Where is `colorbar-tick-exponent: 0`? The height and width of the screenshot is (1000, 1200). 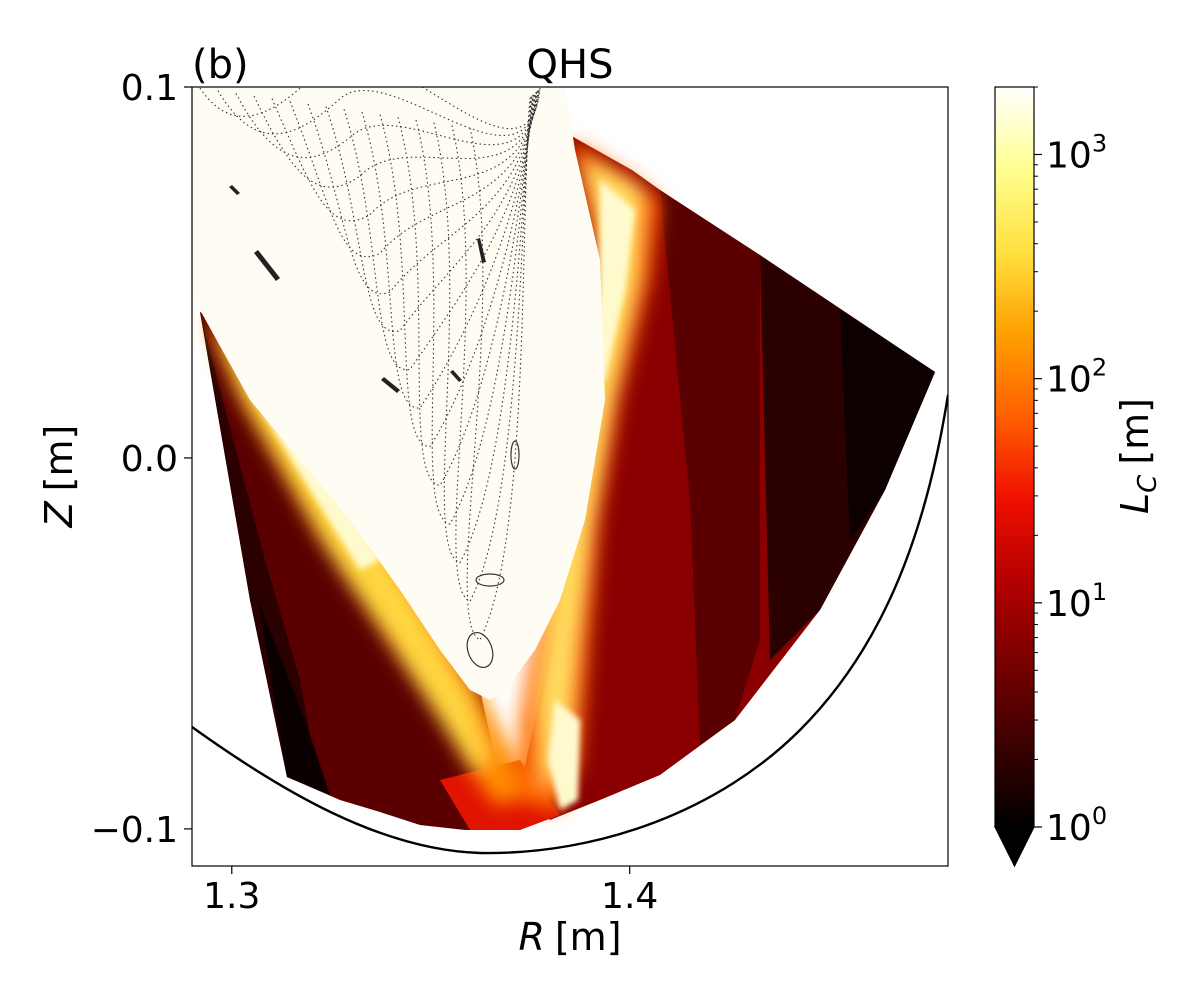
colorbar-tick-exponent: 0 is located at coordinates (1099, 816).